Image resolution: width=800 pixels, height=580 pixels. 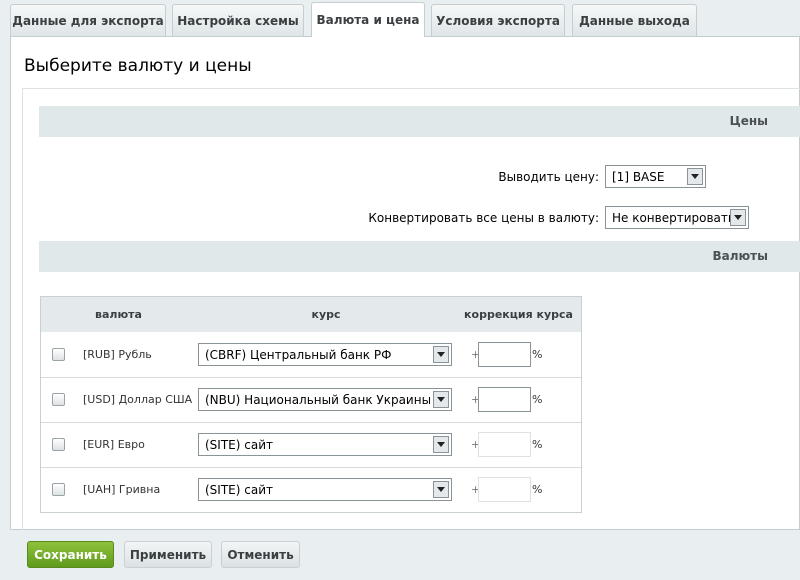 I want to click on section-title: Валюты, so click(x=740, y=256).